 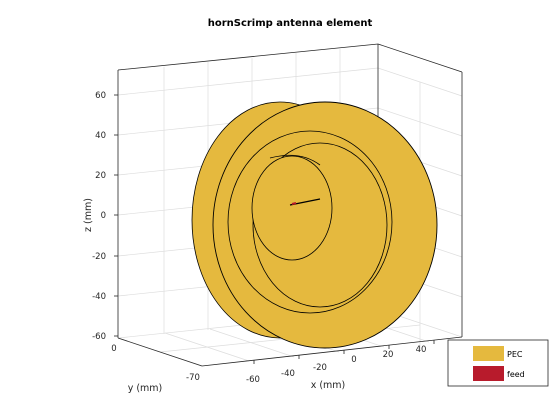 What do you see at coordinates (421, 350) in the screenshot?
I see `x-tick-label: 40` at bounding box center [421, 350].